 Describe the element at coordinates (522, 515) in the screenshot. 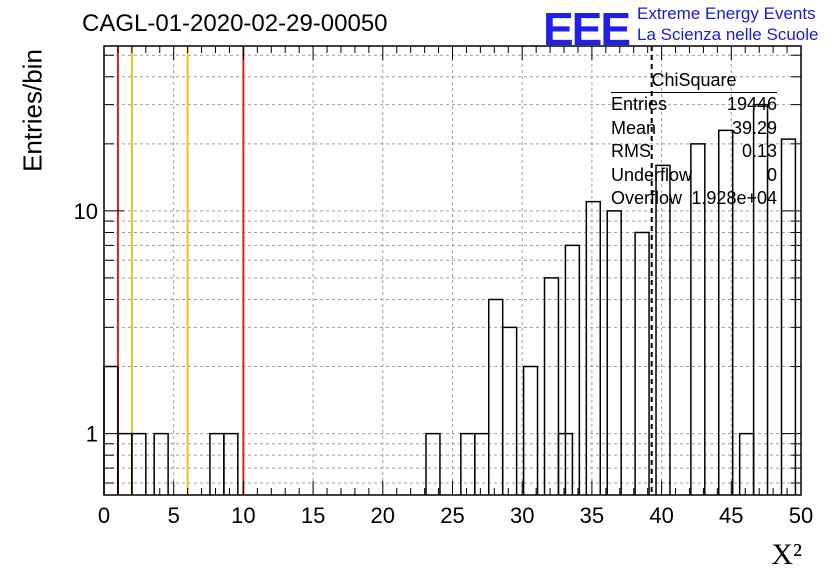

I see `x-tick-label: 30` at that location.